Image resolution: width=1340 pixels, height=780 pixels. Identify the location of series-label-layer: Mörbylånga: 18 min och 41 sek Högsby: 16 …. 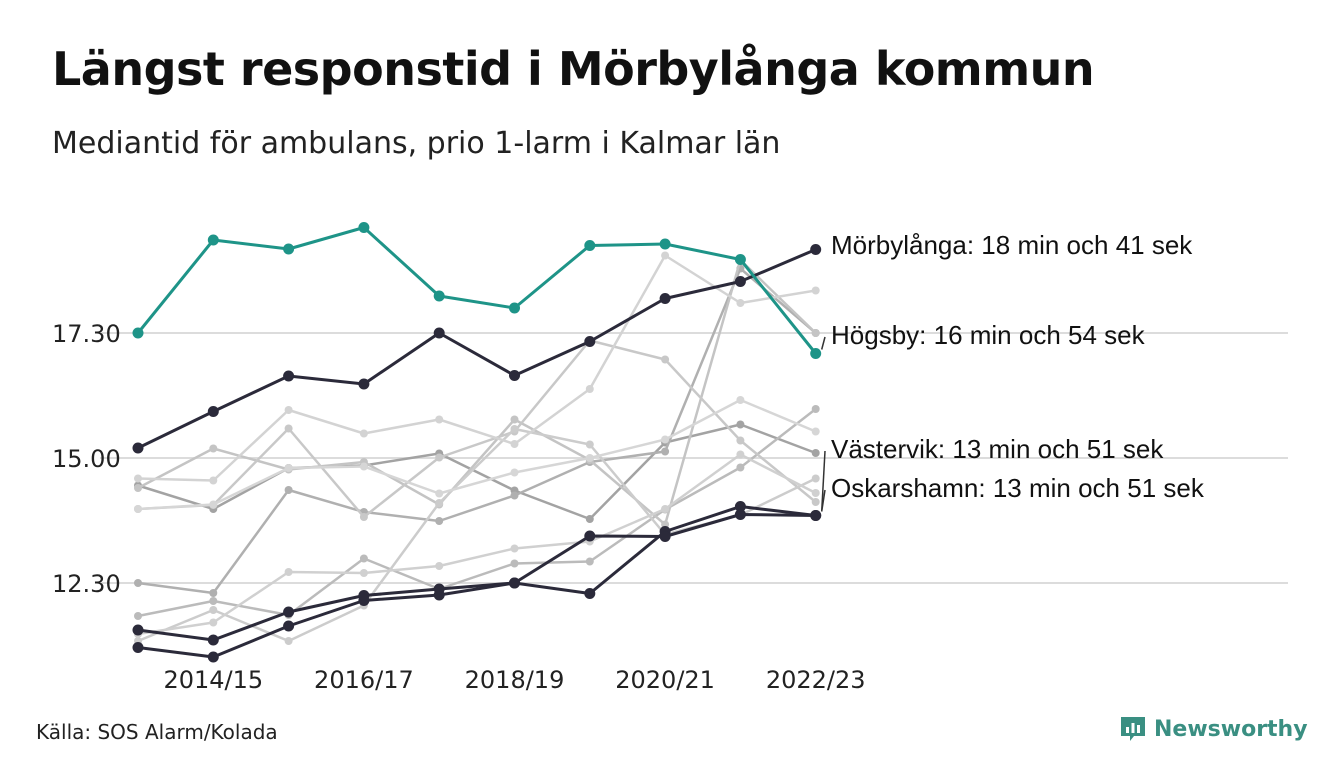
(1012, 371).